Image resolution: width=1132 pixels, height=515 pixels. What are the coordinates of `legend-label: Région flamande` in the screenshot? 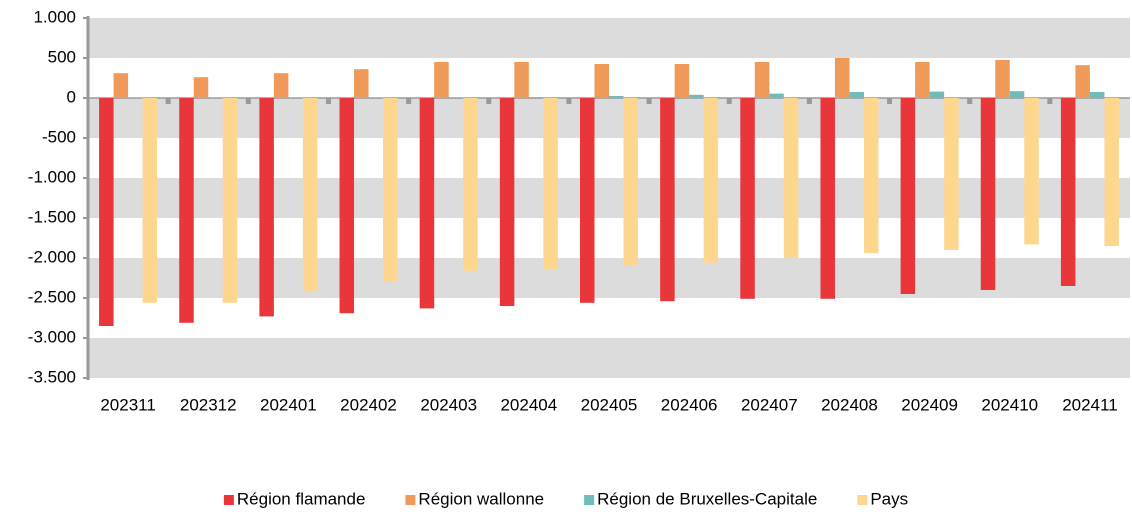 It's located at (301, 498).